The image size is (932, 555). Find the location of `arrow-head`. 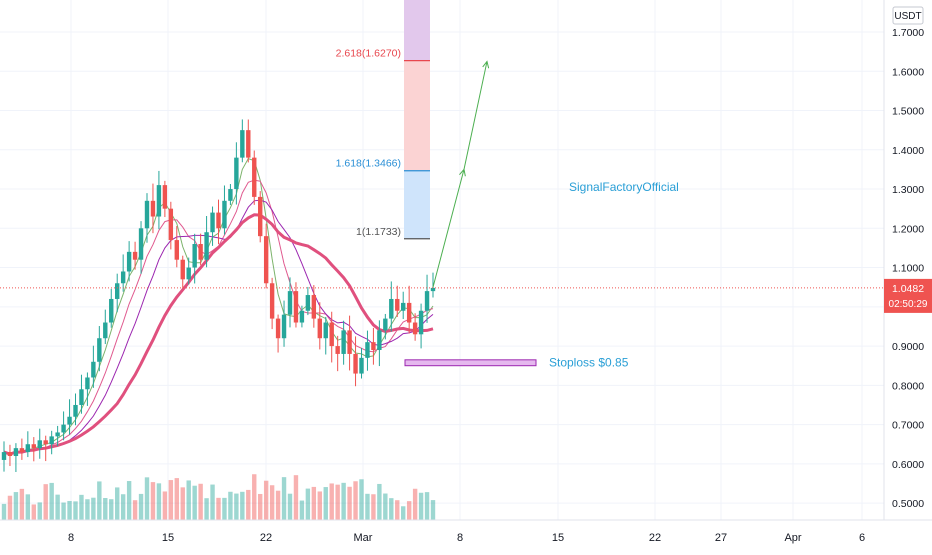

arrow-head is located at coordinates (486, 64).